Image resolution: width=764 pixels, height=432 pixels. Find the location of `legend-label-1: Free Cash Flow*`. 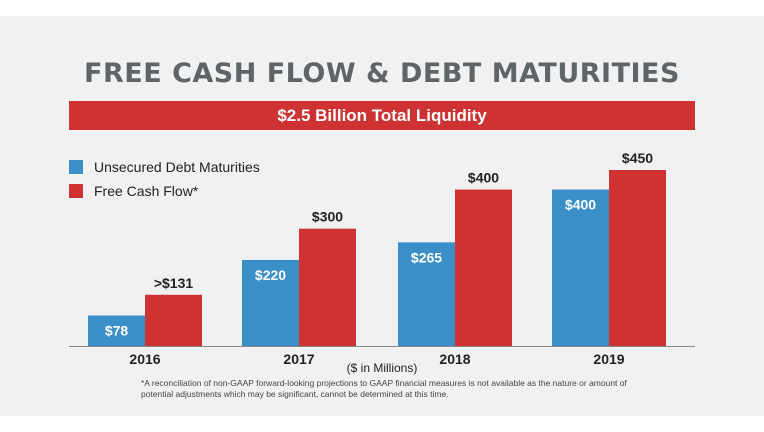

legend-label-1: Free Cash Flow* is located at coordinates (146, 191).